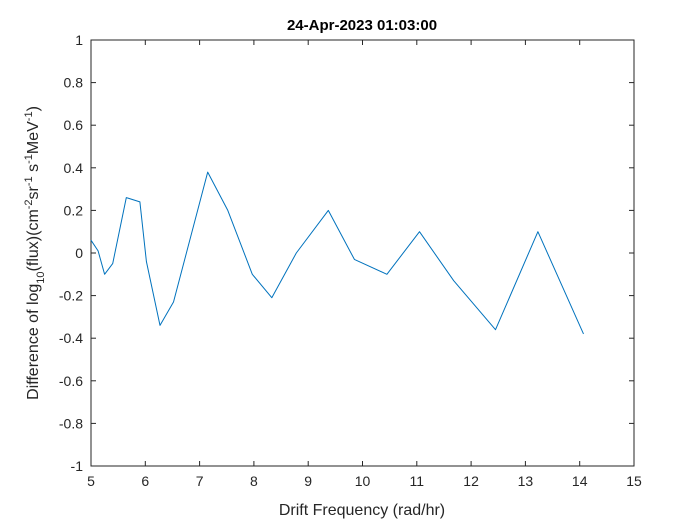  What do you see at coordinates (71, 253) in the screenshot?
I see `y-tick-labels: -1 -0.8 -0.6 -0.4 -0.2 0 0.2 0.4 0.6 0.8 1` at bounding box center [71, 253].